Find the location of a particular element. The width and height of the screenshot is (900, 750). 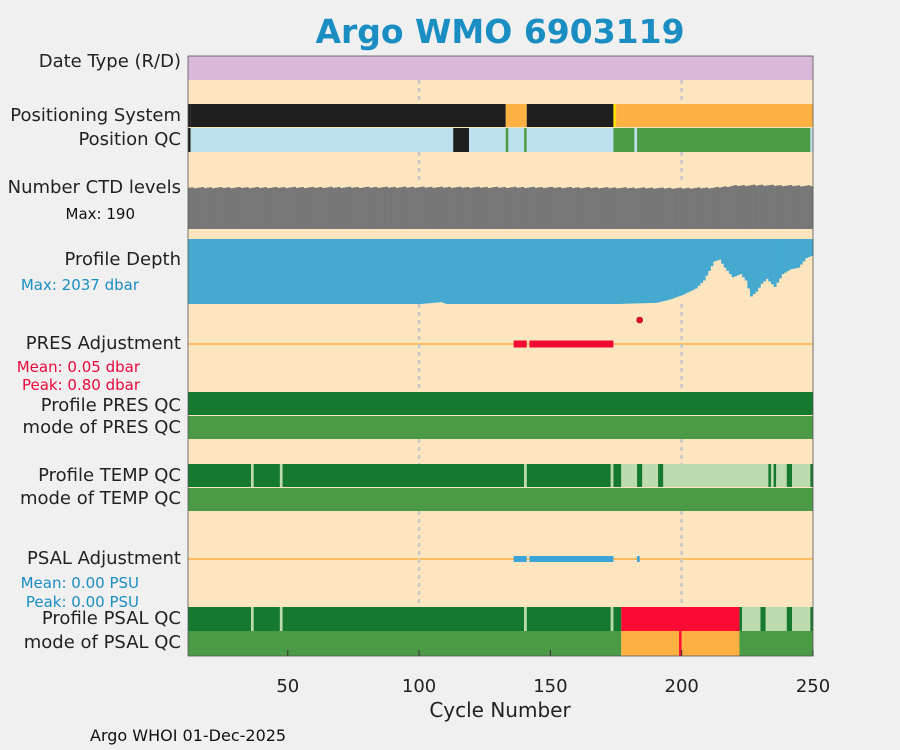

profile-depth-bars is located at coordinates (501, 271).